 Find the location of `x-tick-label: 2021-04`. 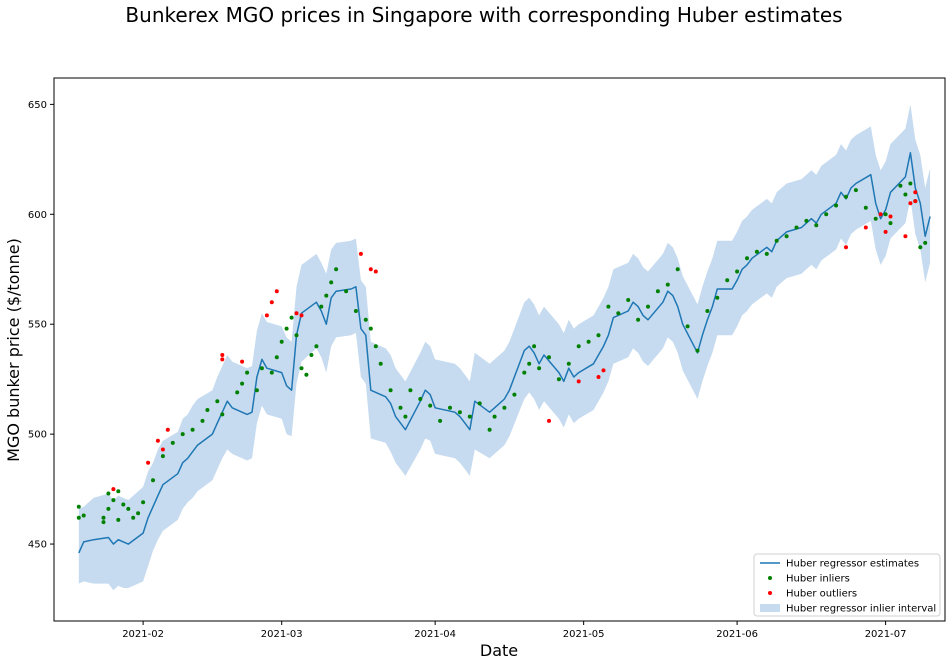

x-tick-label: 2021-04 is located at coordinates (435, 634).